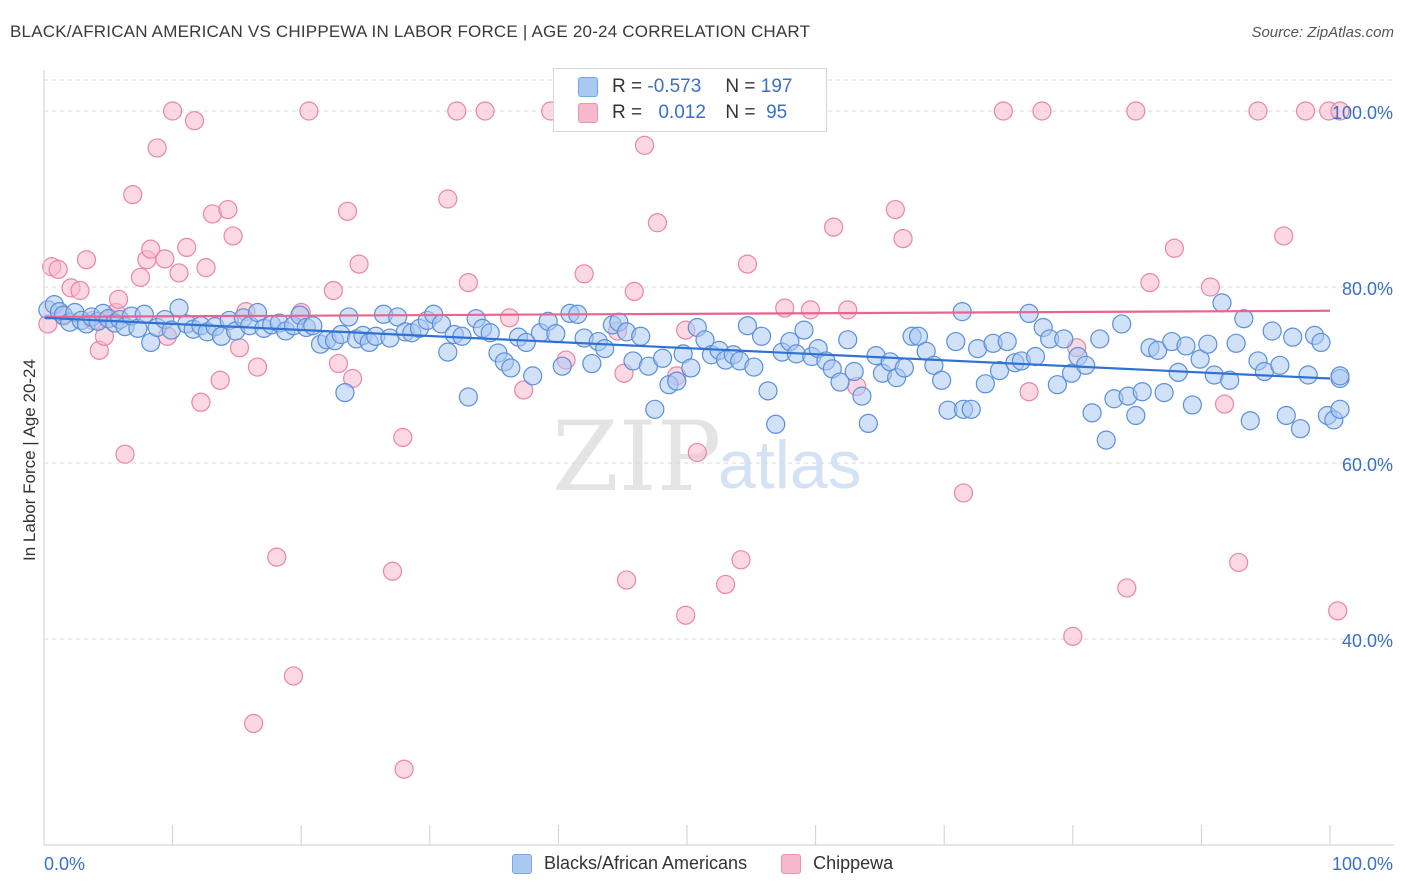  I want to click on stats-legend: R = -0.573 N = 197 R = 0.012 N = 95, so click(690, 100).